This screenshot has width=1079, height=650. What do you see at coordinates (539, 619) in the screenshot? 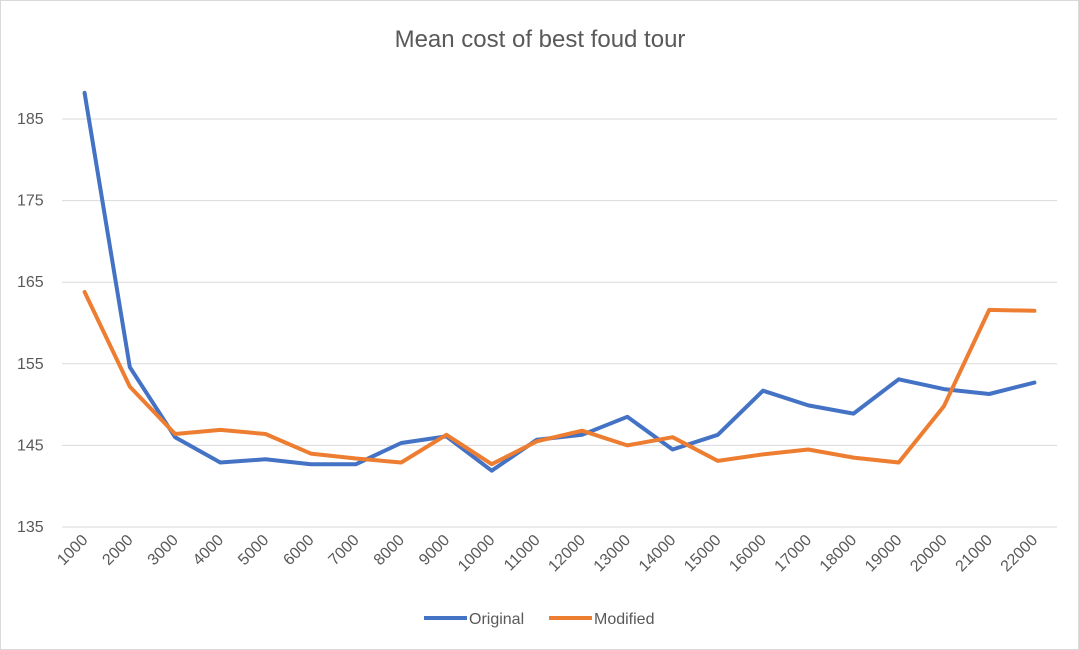
I see `legend: Original Modified` at bounding box center [539, 619].